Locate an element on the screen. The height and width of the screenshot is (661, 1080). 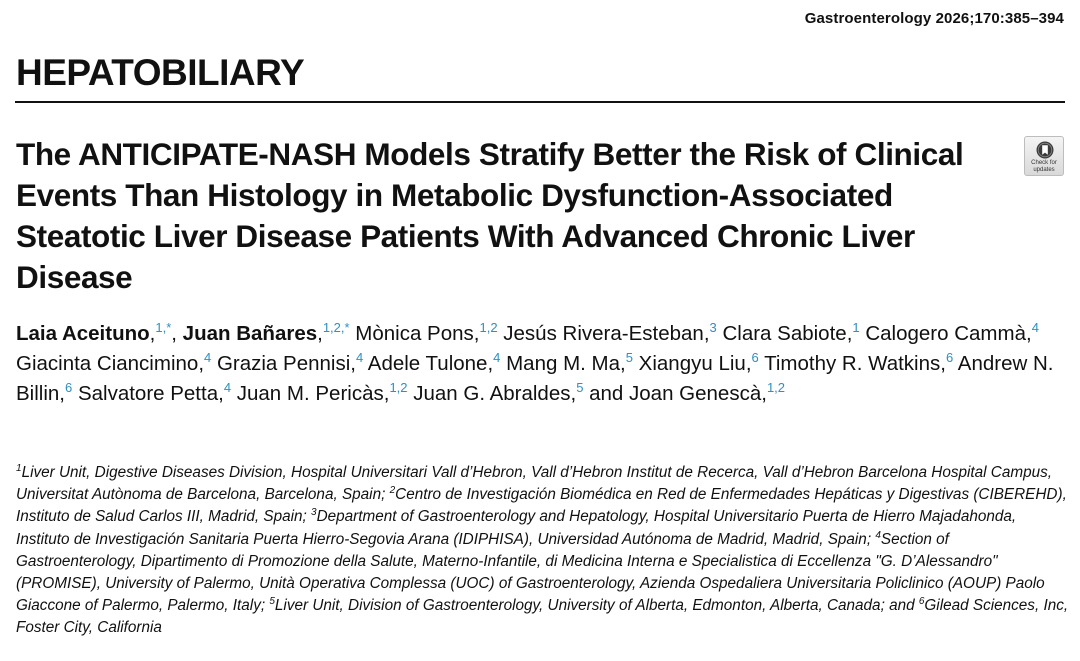
author-separator: and is located at coordinates (606, 393).